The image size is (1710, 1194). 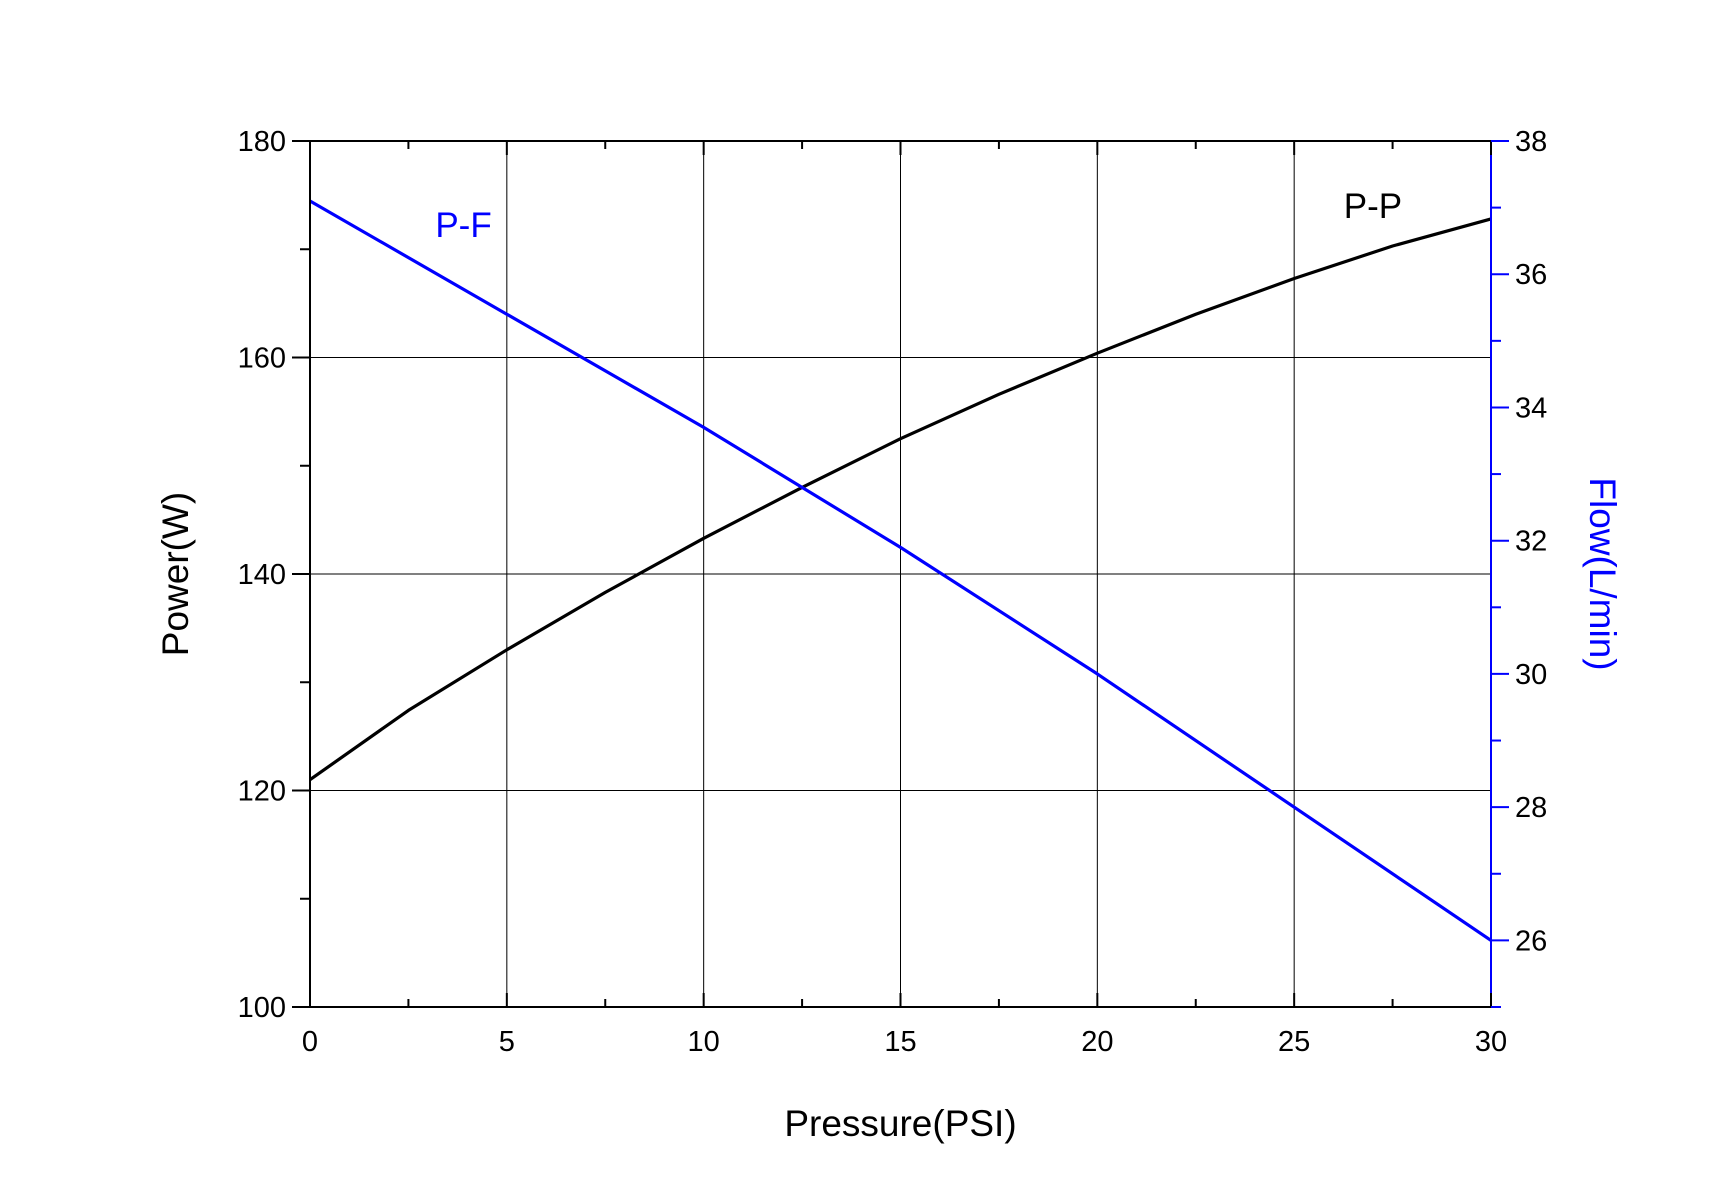 I want to click on y2-tick-label: 30, so click(x=1531, y=675).